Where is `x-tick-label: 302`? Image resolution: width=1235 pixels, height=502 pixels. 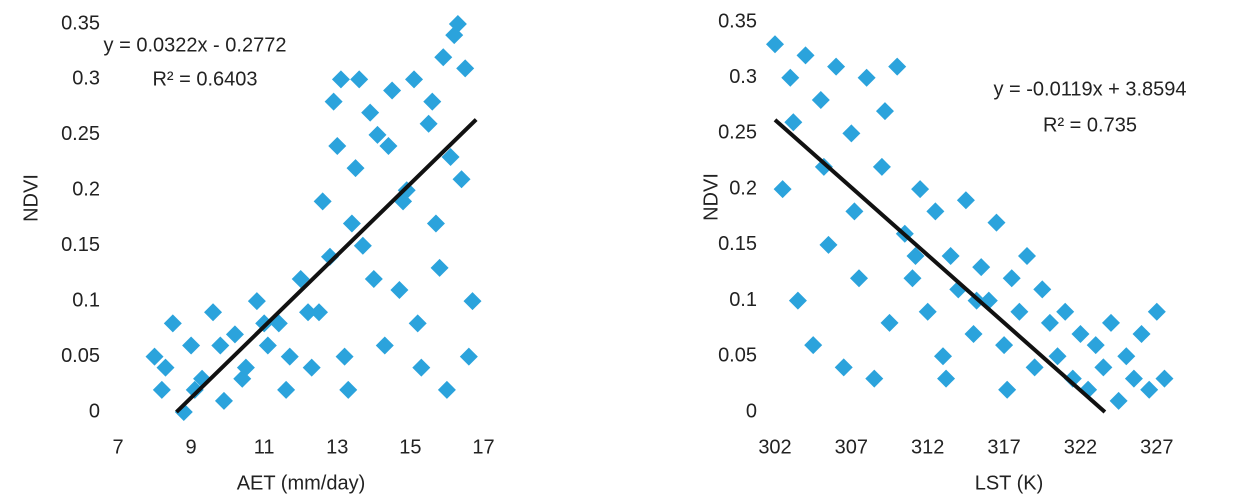
x-tick-label: 302 is located at coordinates (774, 447).